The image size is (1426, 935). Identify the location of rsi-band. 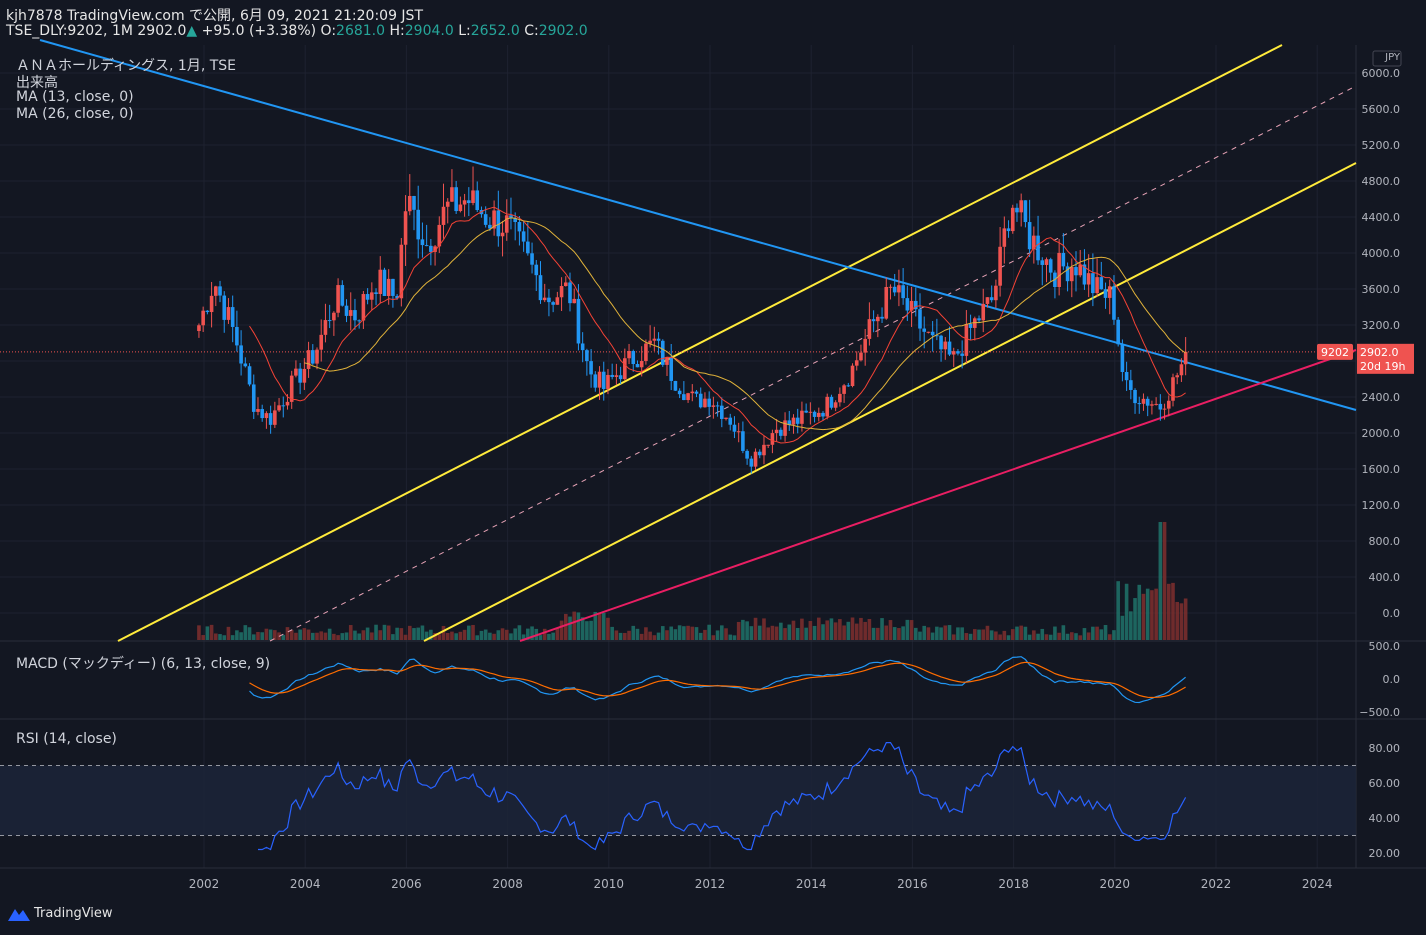
(678, 800).